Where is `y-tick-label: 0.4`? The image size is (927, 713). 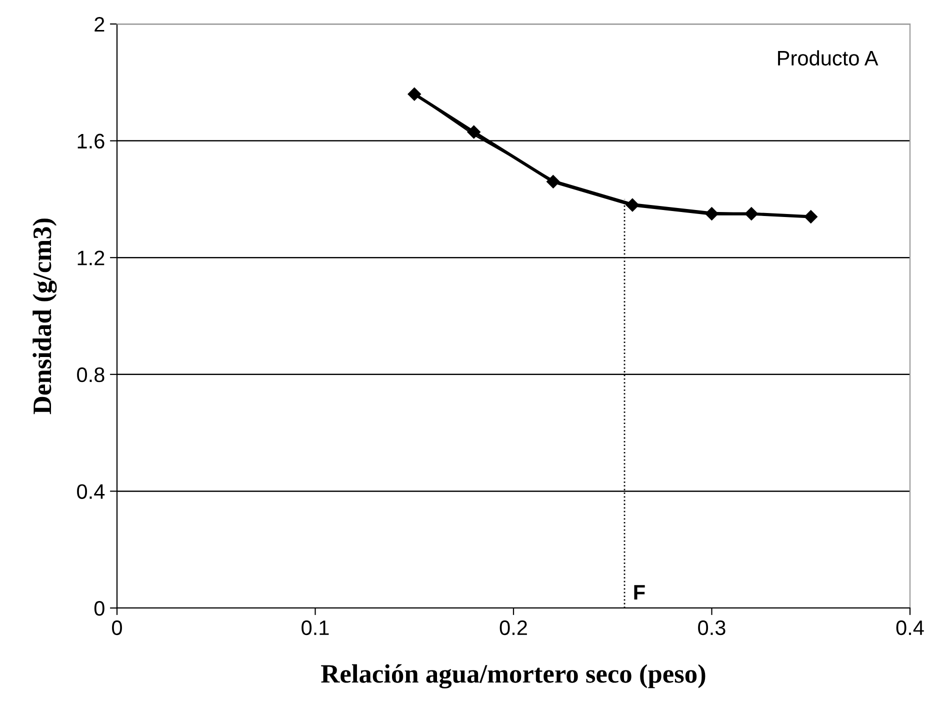
y-tick-label: 0.4 is located at coordinates (91, 491).